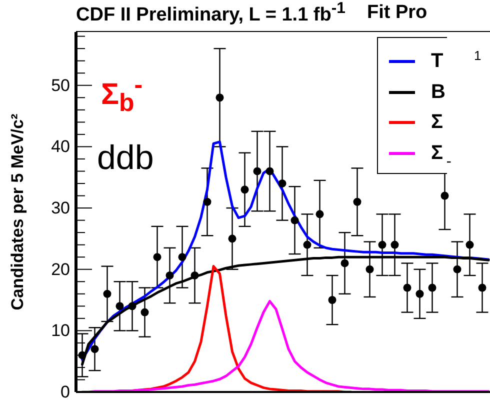  I want to click on annotation: 1, so click(478, 56).